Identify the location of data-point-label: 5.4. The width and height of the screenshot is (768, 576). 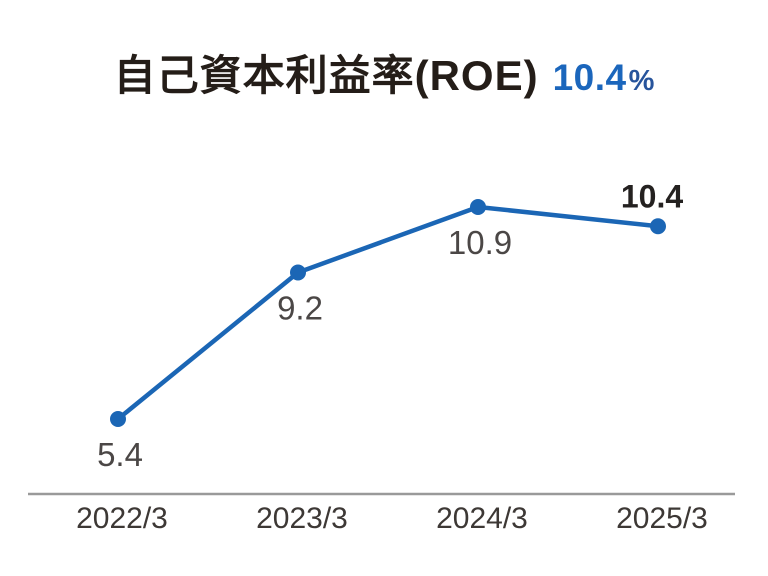
(120, 454).